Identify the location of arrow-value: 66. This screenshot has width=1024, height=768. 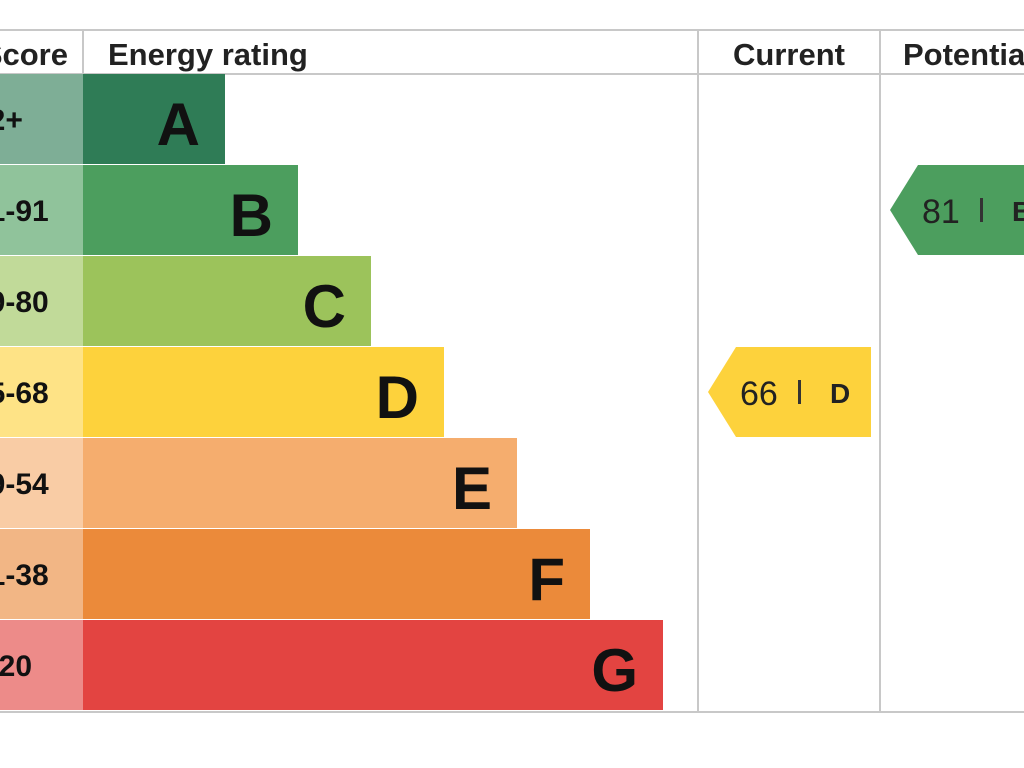
(759, 394).